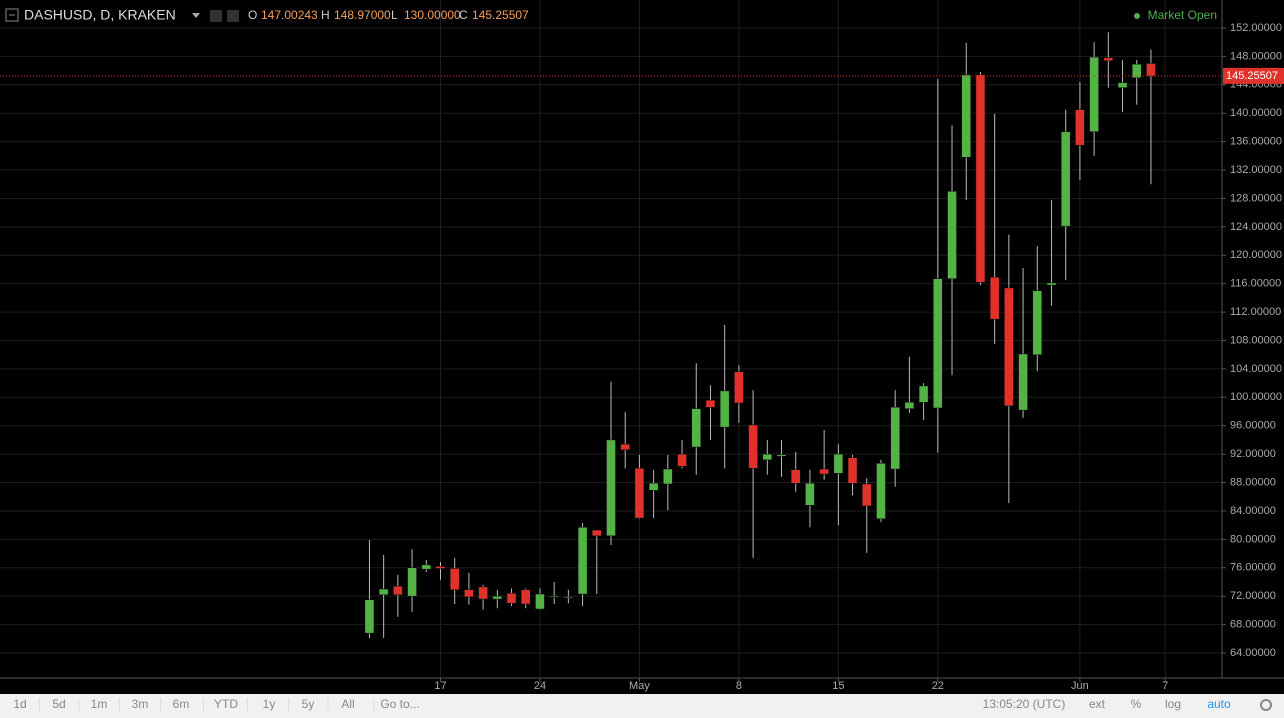  What do you see at coordinates (739, 686) in the screenshot?
I see `x-tick-label: 8` at bounding box center [739, 686].